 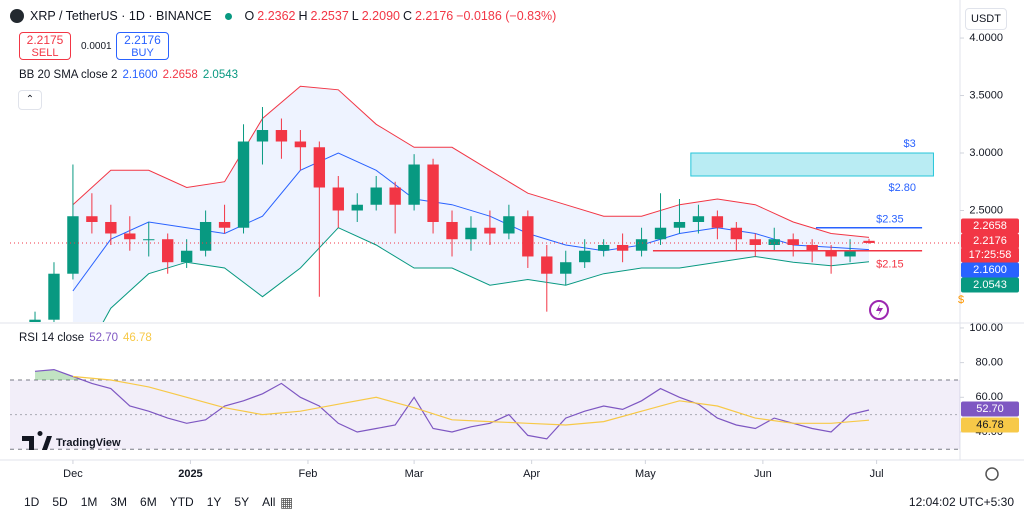 What do you see at coordinates (85, 338) in the screenshot?
I see `rsi-legend: RSI 14 close 52.70 46.78` at bounding box center [85, 338].